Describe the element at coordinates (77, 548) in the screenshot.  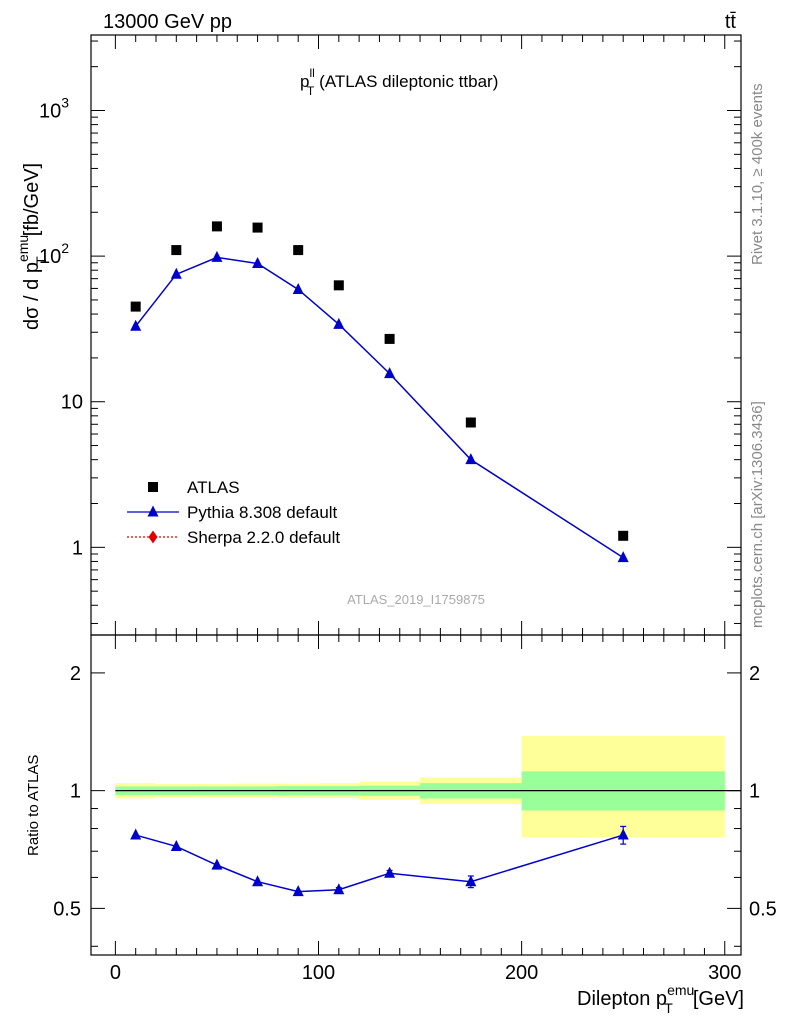
I see `main-y-tick-label: 1` at that location.